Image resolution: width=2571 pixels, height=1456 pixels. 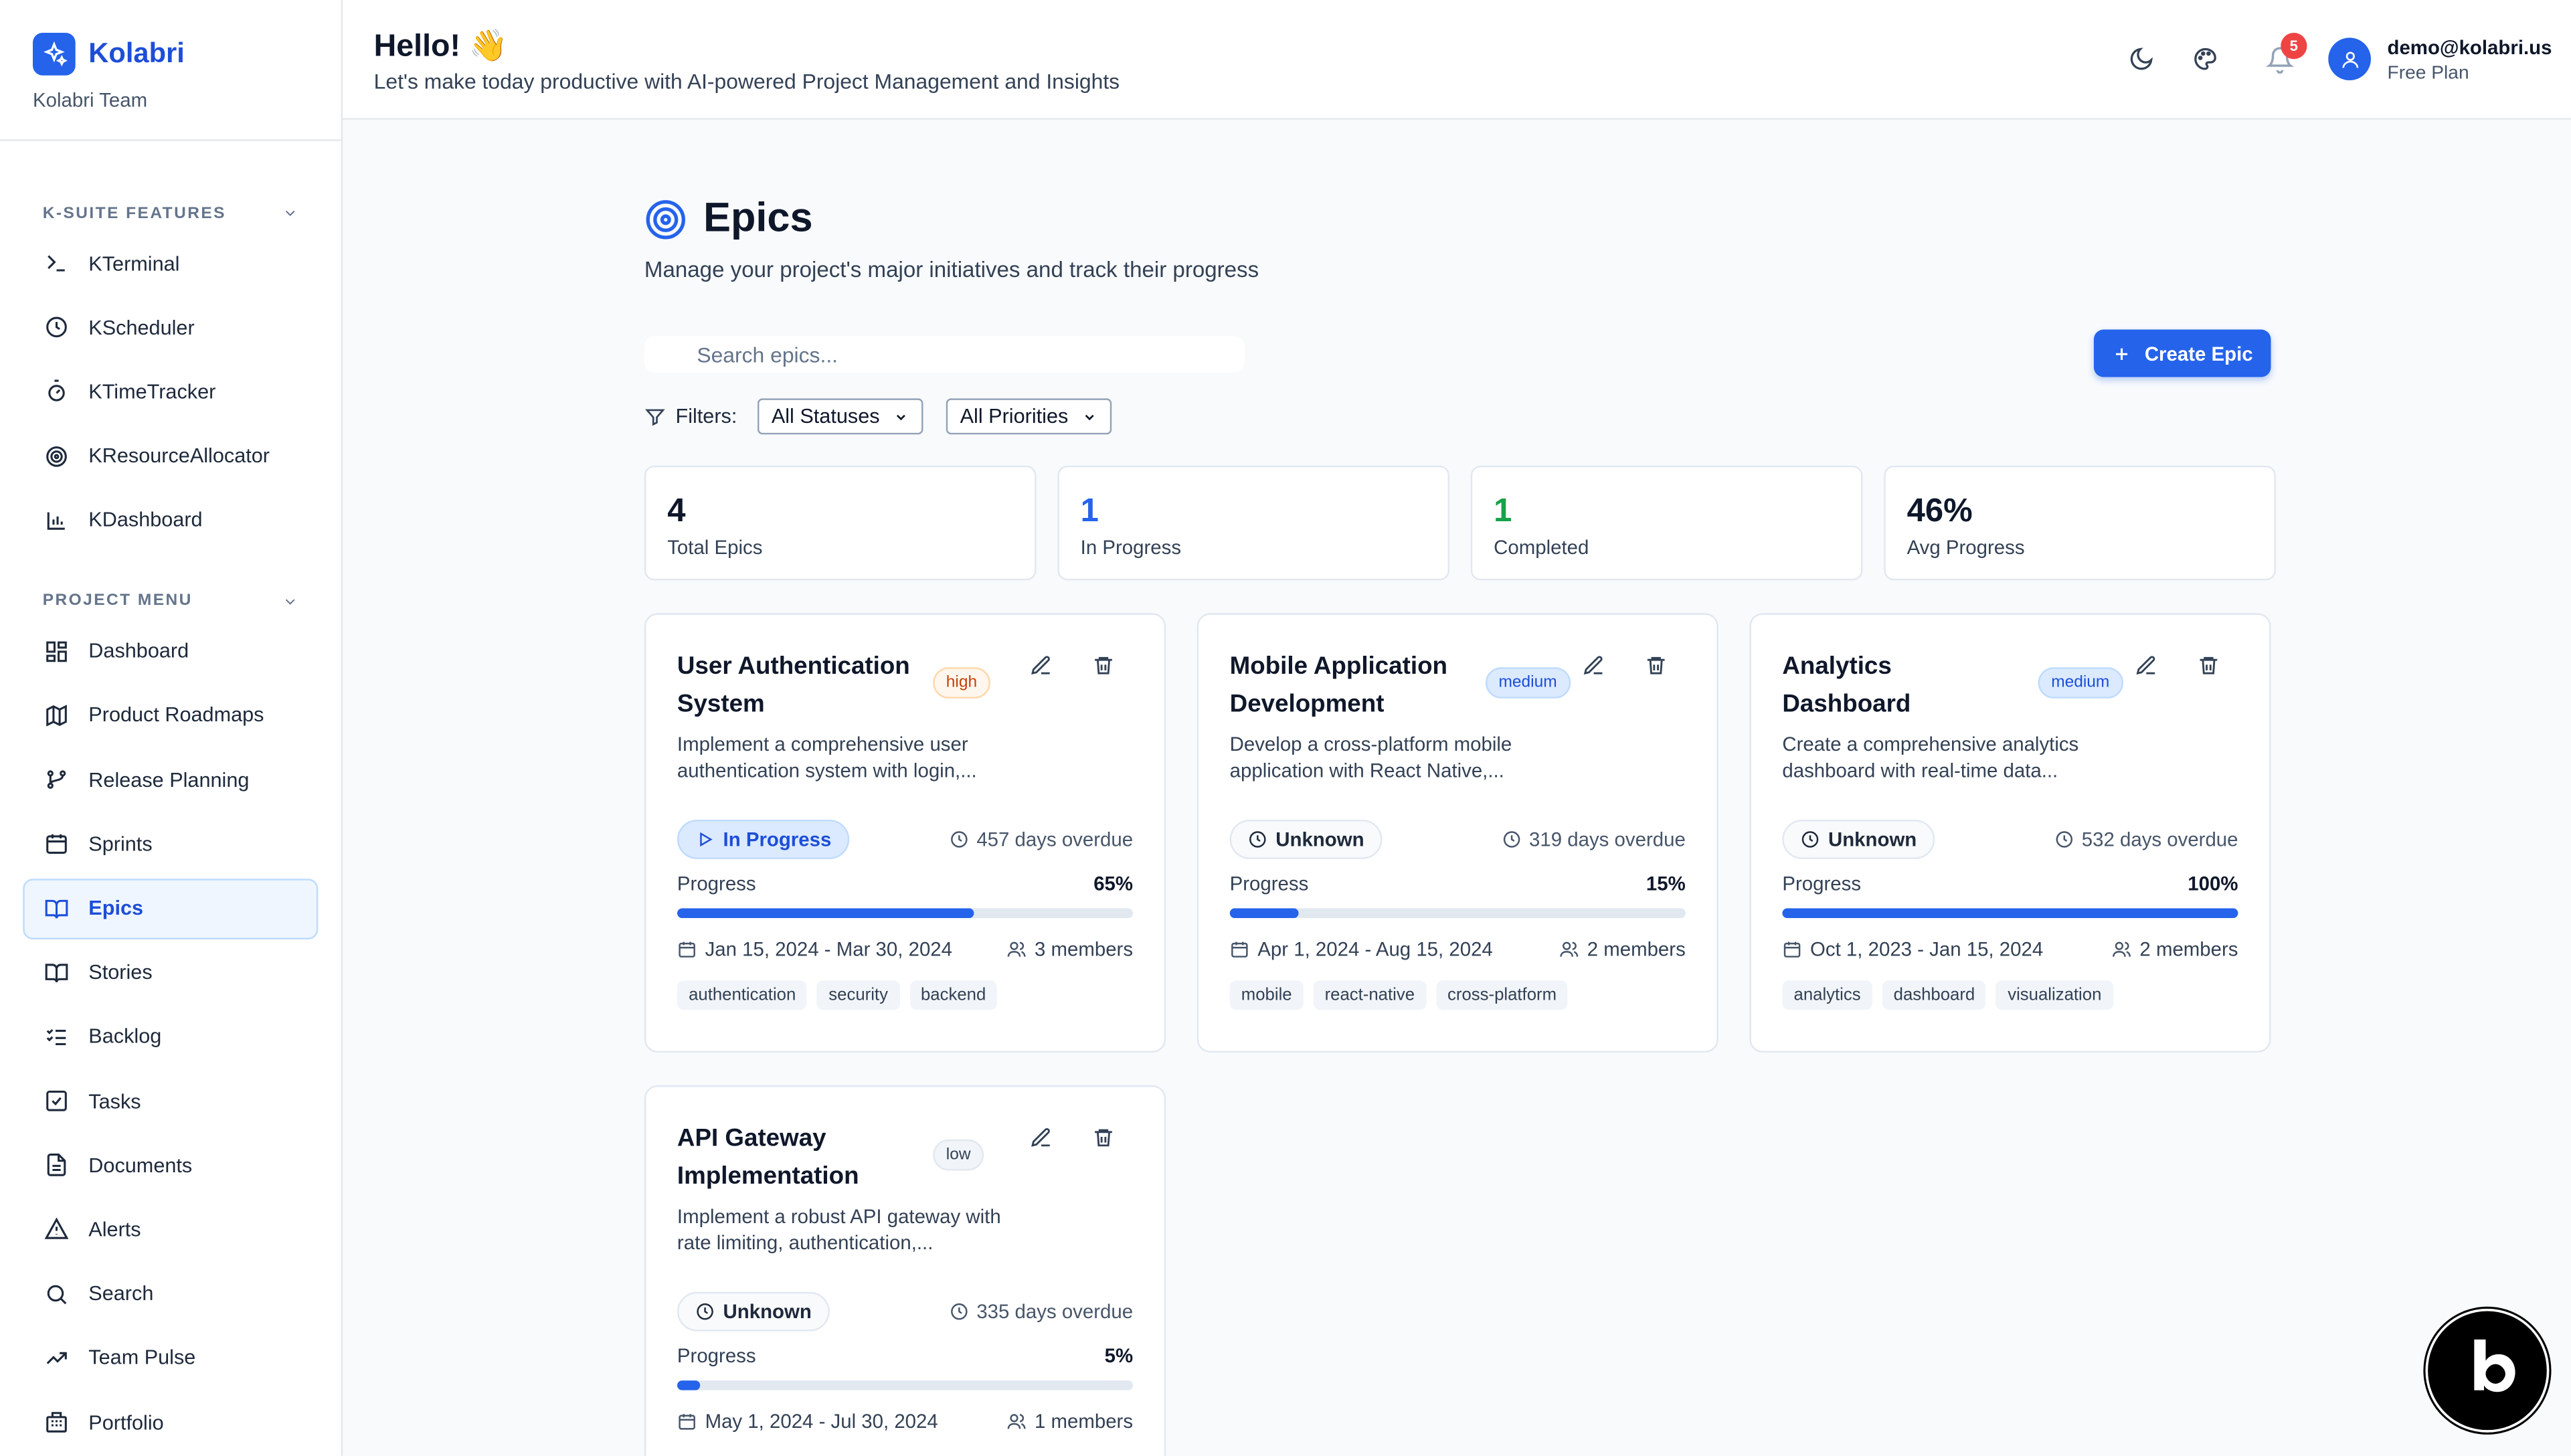 I want to click on sparkles-icon, so click(x=54, y=54).